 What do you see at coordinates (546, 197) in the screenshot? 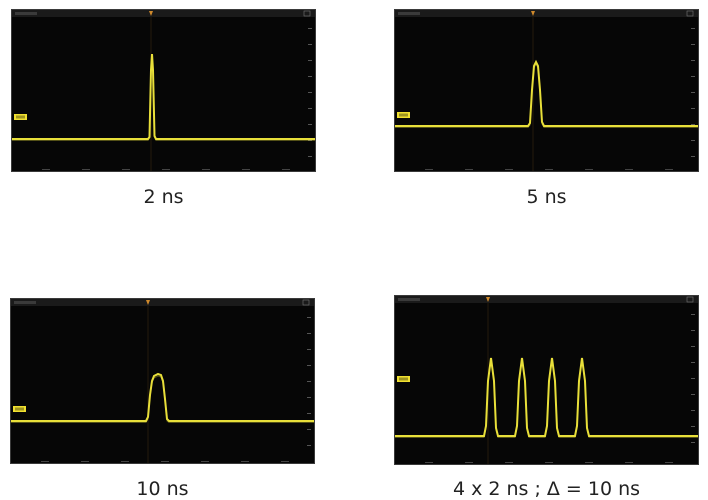
I see `pulse-width-caption: 5 ns` at bounding box center [546, 197].